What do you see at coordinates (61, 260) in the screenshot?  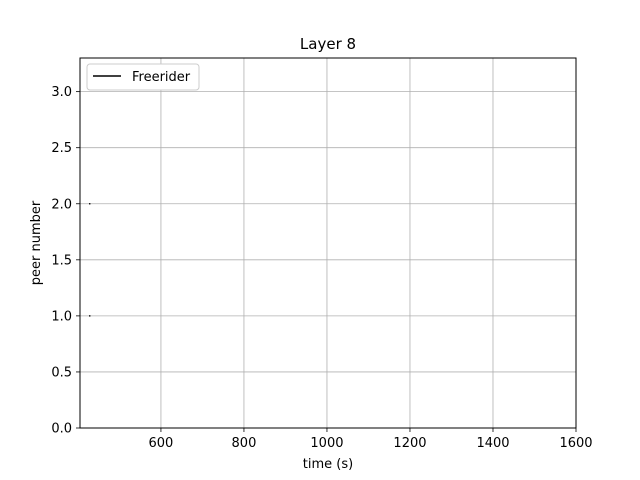 I see `y-tick-label: 1.5` at bounding box center [61, 260].